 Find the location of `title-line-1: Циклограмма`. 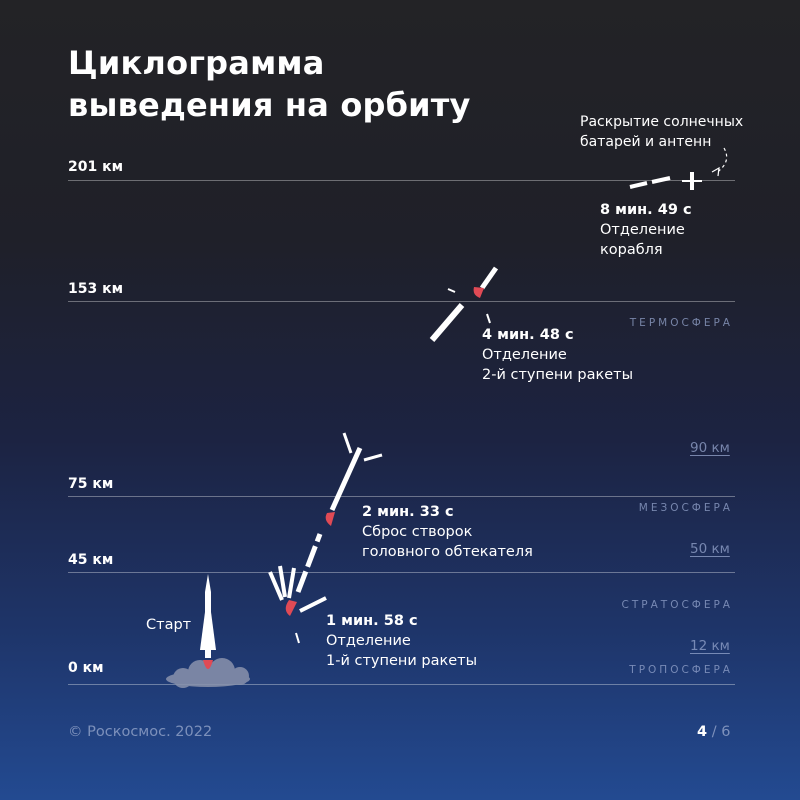

title-line-1: Циклограмма is located at coordinates (196, 63).